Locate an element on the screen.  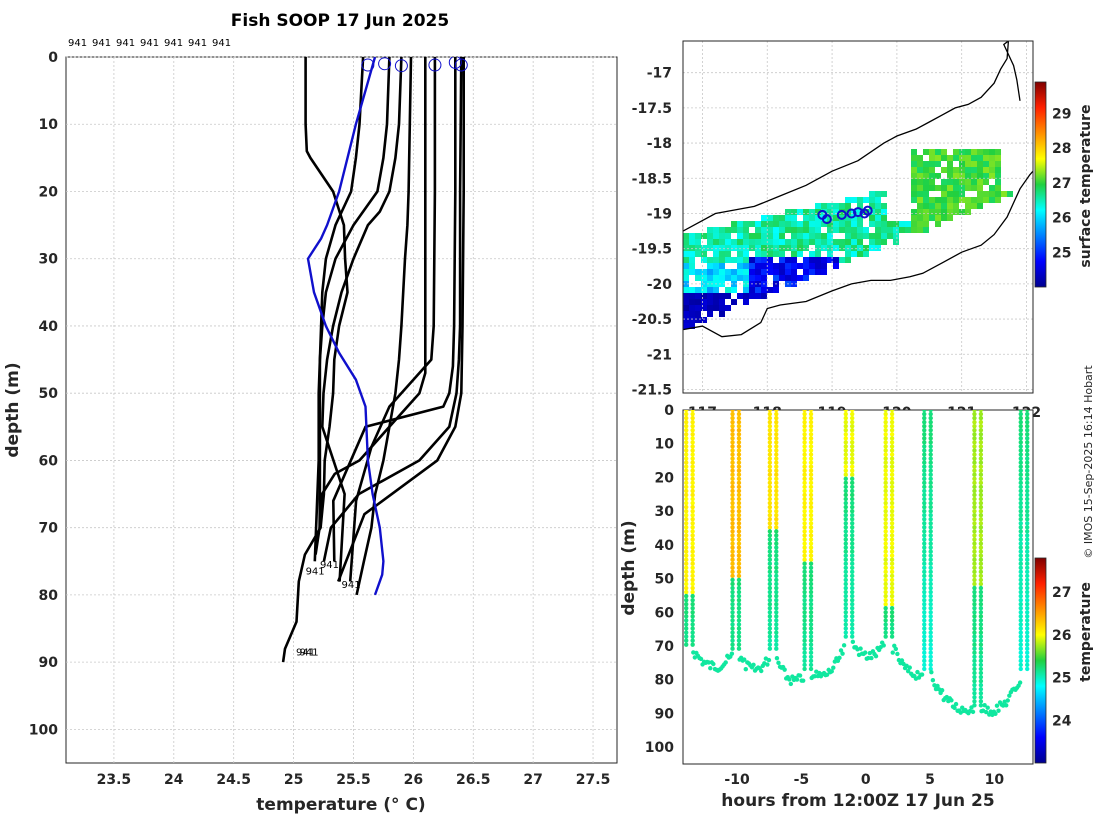
profile-line is located at coordinates (394, 309).